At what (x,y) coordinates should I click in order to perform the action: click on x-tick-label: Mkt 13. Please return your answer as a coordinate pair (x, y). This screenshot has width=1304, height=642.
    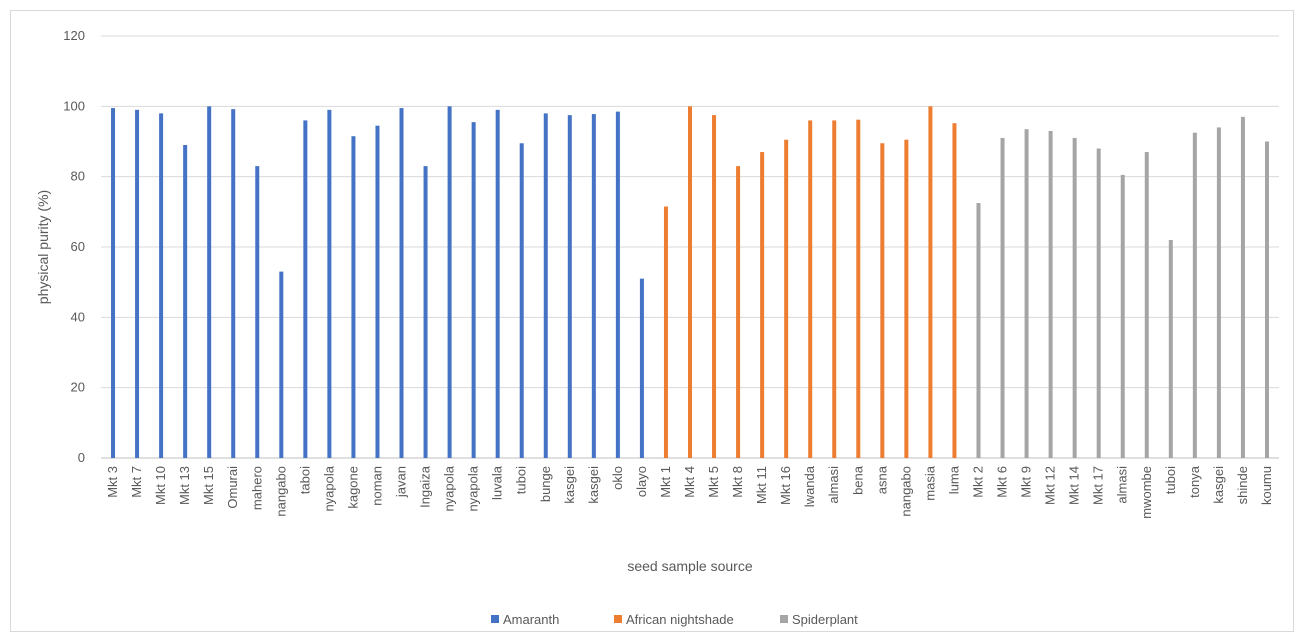
    Looking at the image, I should click on (184, 485).